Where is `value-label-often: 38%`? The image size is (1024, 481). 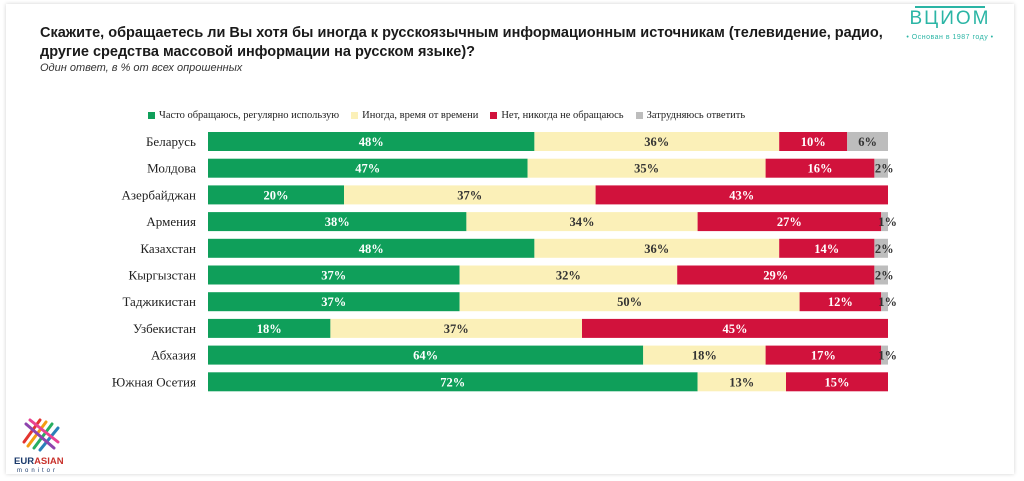 value-label-often: 38% is located at coordinates (337, 222).